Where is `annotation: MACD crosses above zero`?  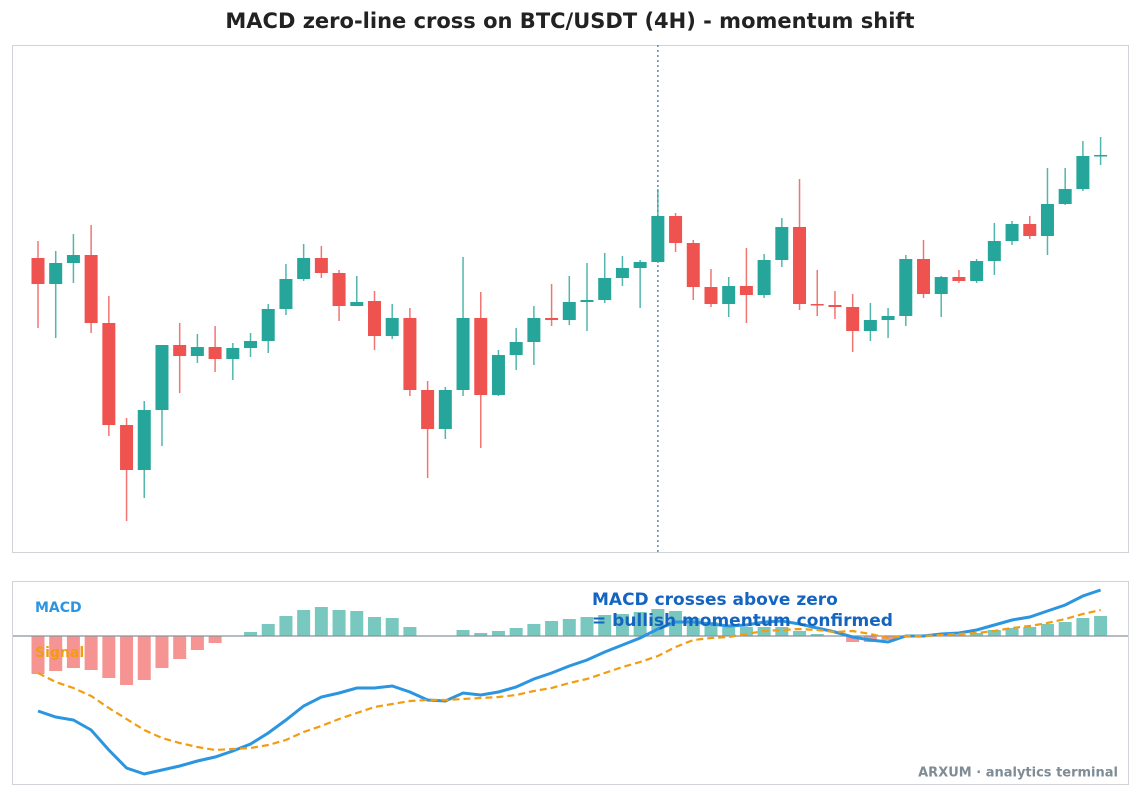 annotation: MACD crosses above zero is located at coordinates (715, 600).